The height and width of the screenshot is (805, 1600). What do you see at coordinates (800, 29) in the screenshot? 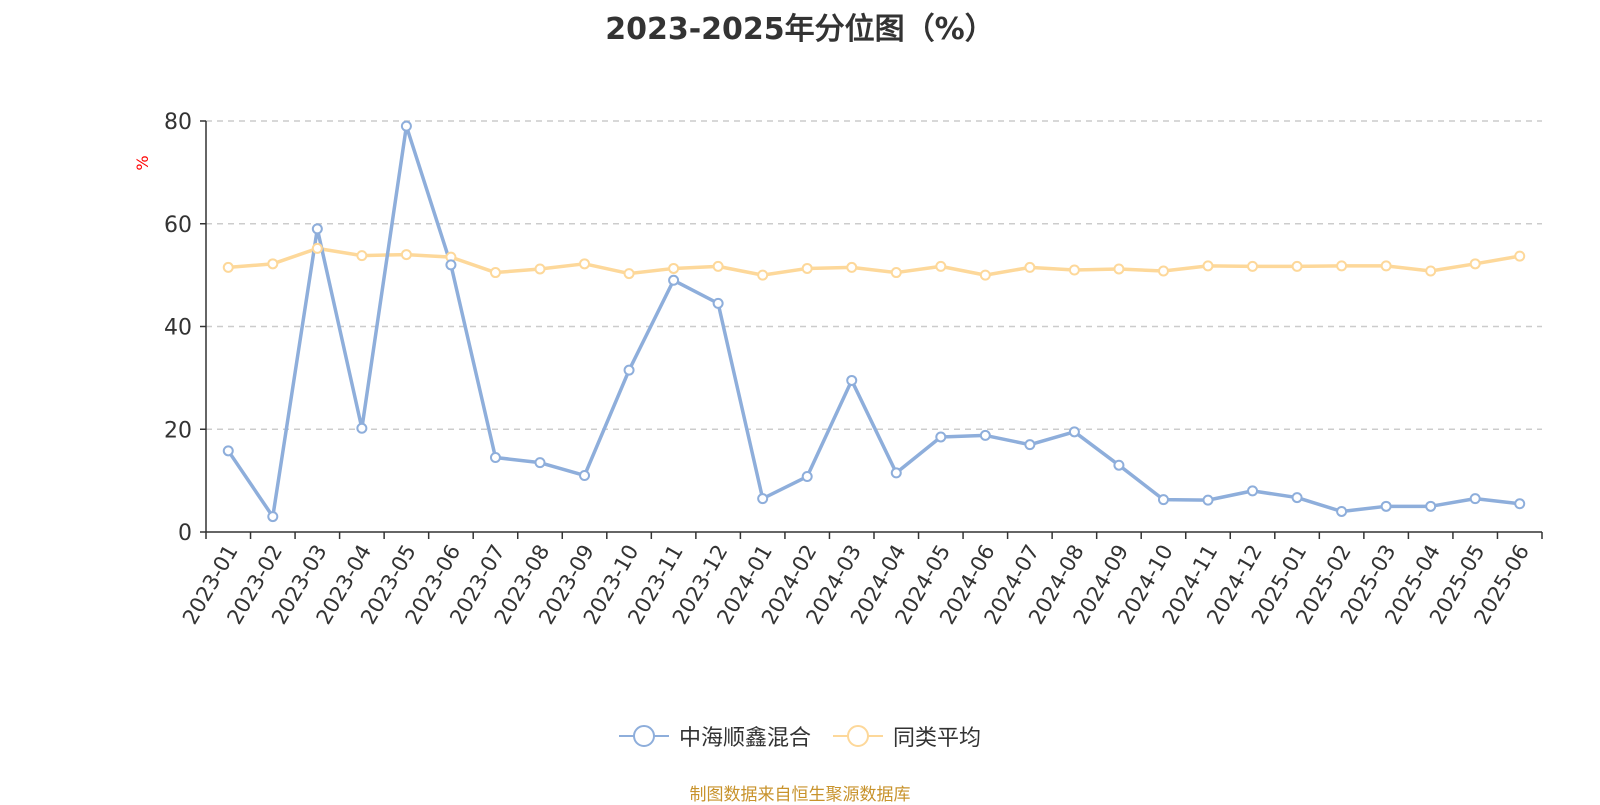
I see `chart-title: 2023-2025年分位图（%）` at bounding box center [800, 29].